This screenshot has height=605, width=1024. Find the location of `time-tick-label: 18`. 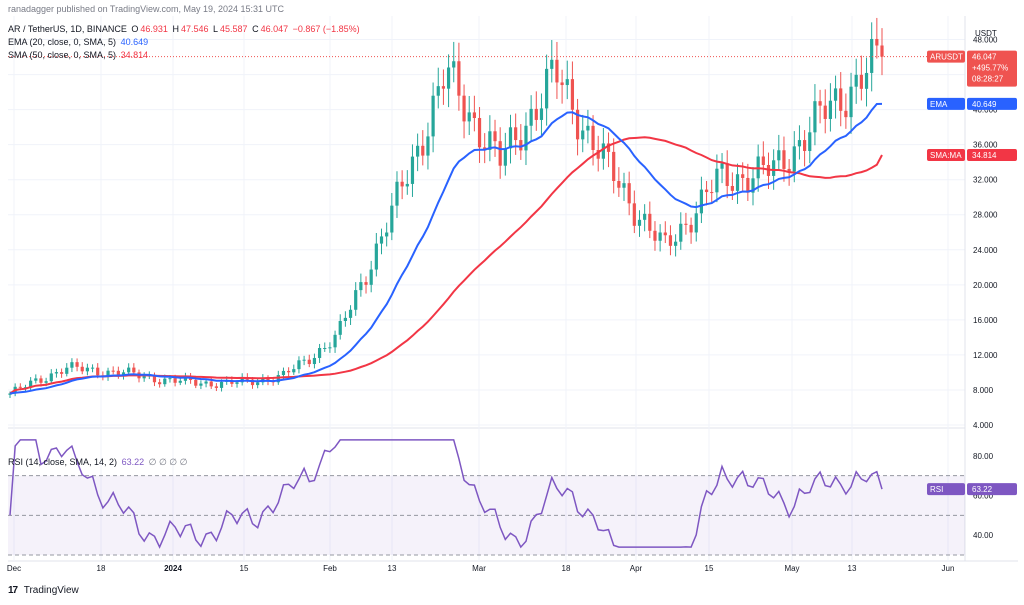

time-tick-label: 18 is located at coordinates (101, 568).